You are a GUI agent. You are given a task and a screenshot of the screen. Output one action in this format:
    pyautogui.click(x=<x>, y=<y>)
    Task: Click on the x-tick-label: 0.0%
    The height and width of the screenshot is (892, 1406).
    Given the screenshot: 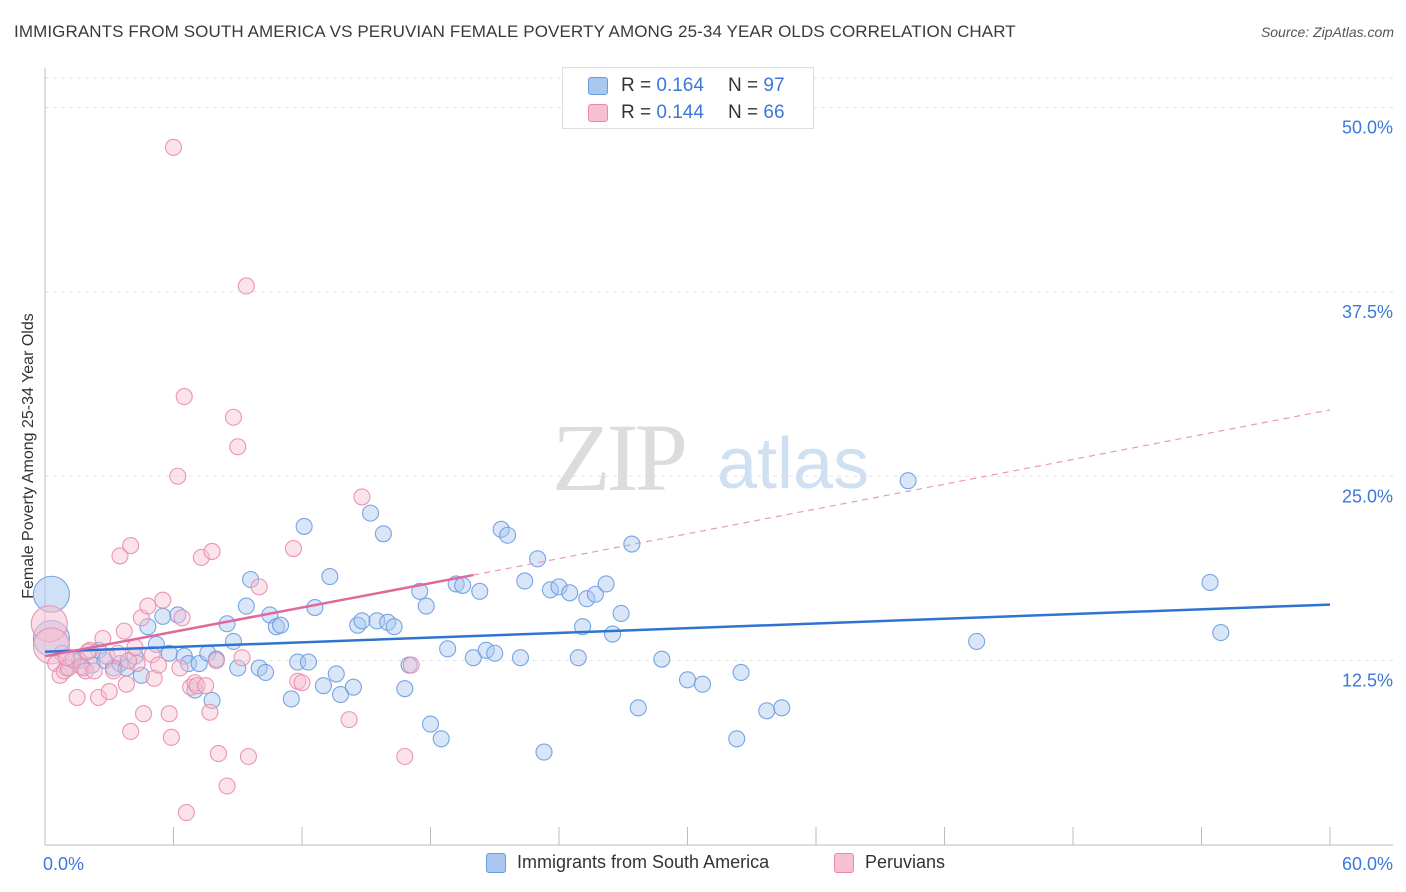 What is the action you would take?
    pyautogui.click(x=63, y=864)
    